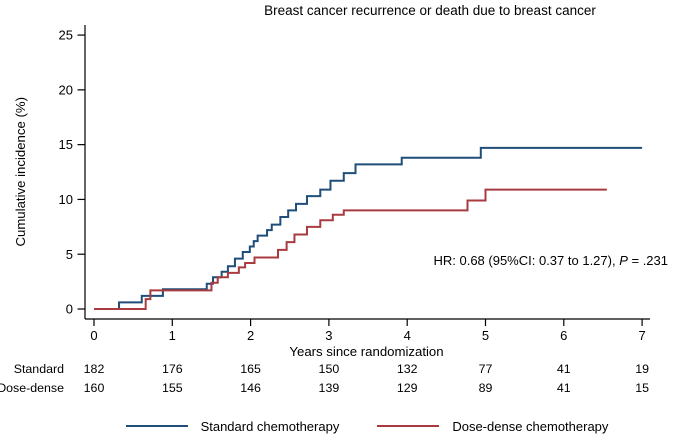  Describe the element at coordinates (172, 335) in the screenshot. I see `x-tick-label: 1` at that location.